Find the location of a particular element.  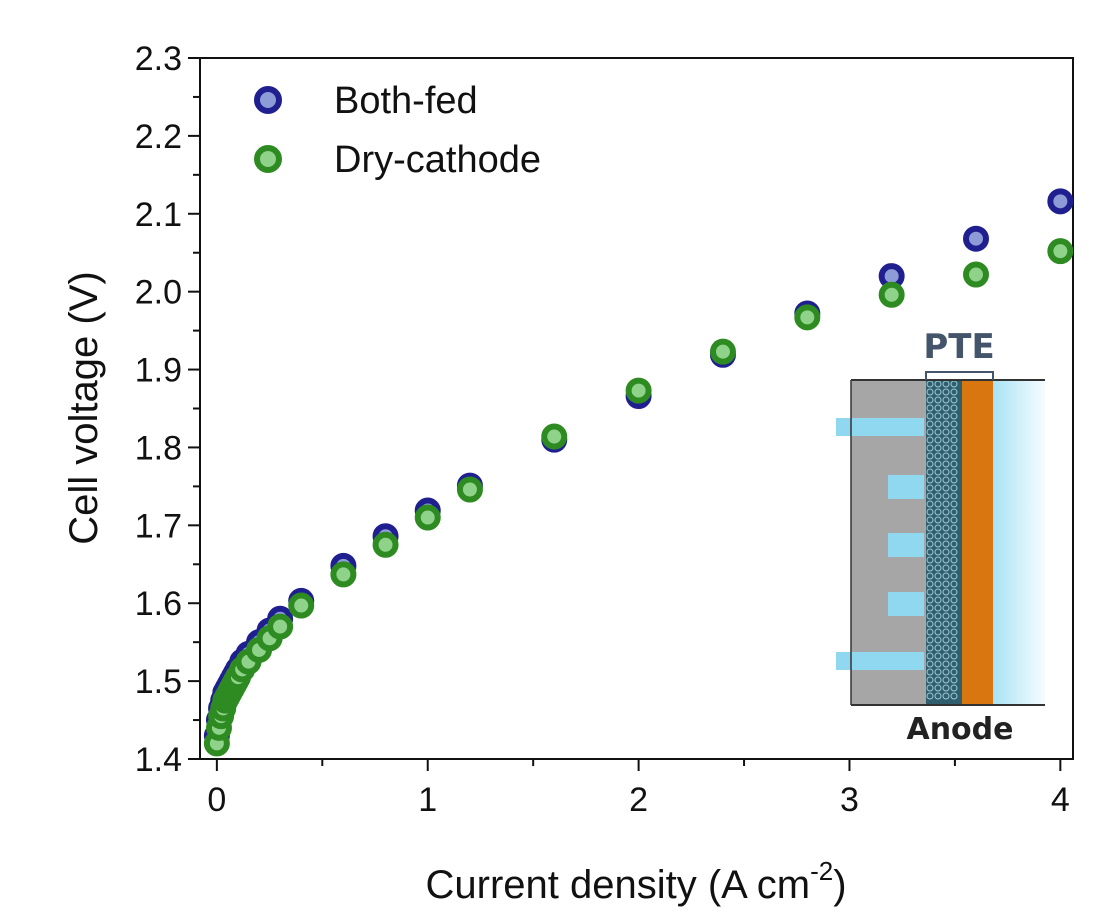

inset-pte-label: PTE is located at coordinates (958, 347).